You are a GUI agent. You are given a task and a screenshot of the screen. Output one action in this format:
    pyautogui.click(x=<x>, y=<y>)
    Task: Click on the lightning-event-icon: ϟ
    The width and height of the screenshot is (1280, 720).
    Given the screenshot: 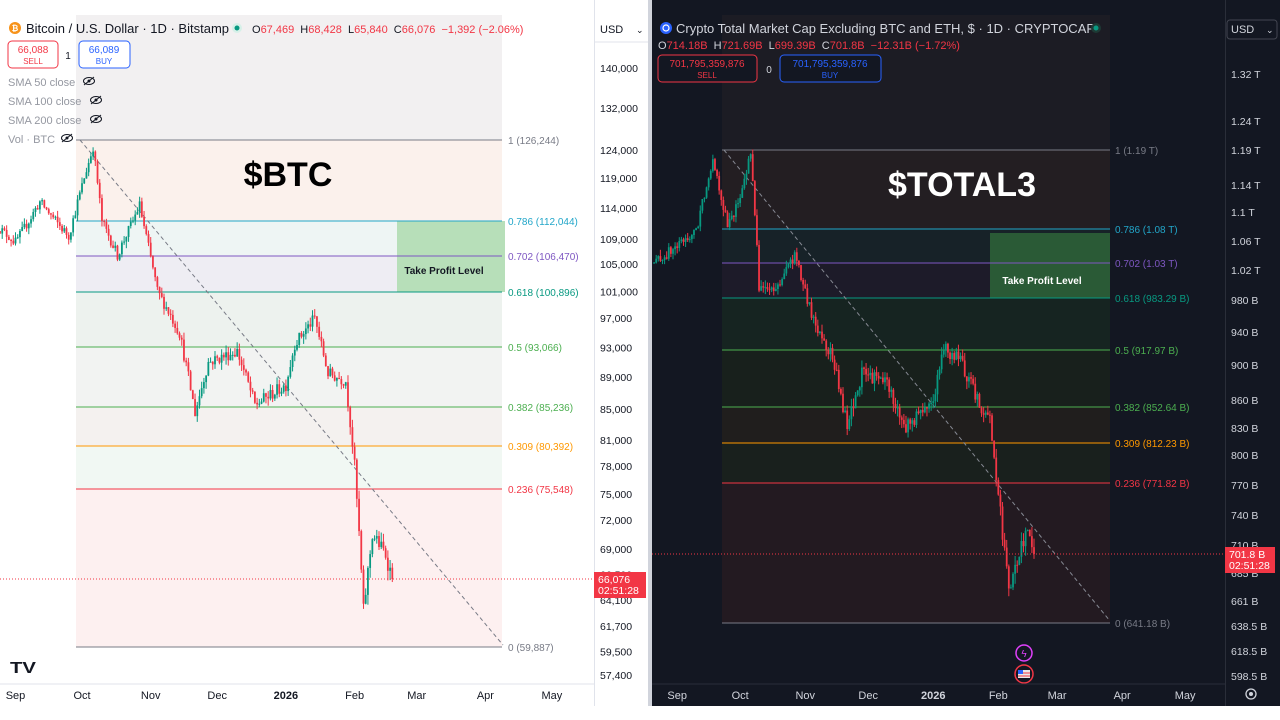 What is the action you would take?
    pyautogui.click(x=1024, y=653)
    